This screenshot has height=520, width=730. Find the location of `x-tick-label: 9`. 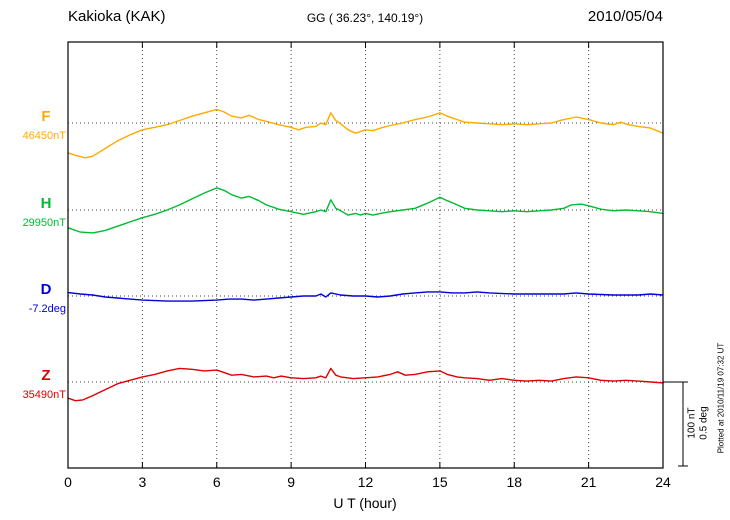

x-tick-label: 9 is located at coordinates (291, 482).